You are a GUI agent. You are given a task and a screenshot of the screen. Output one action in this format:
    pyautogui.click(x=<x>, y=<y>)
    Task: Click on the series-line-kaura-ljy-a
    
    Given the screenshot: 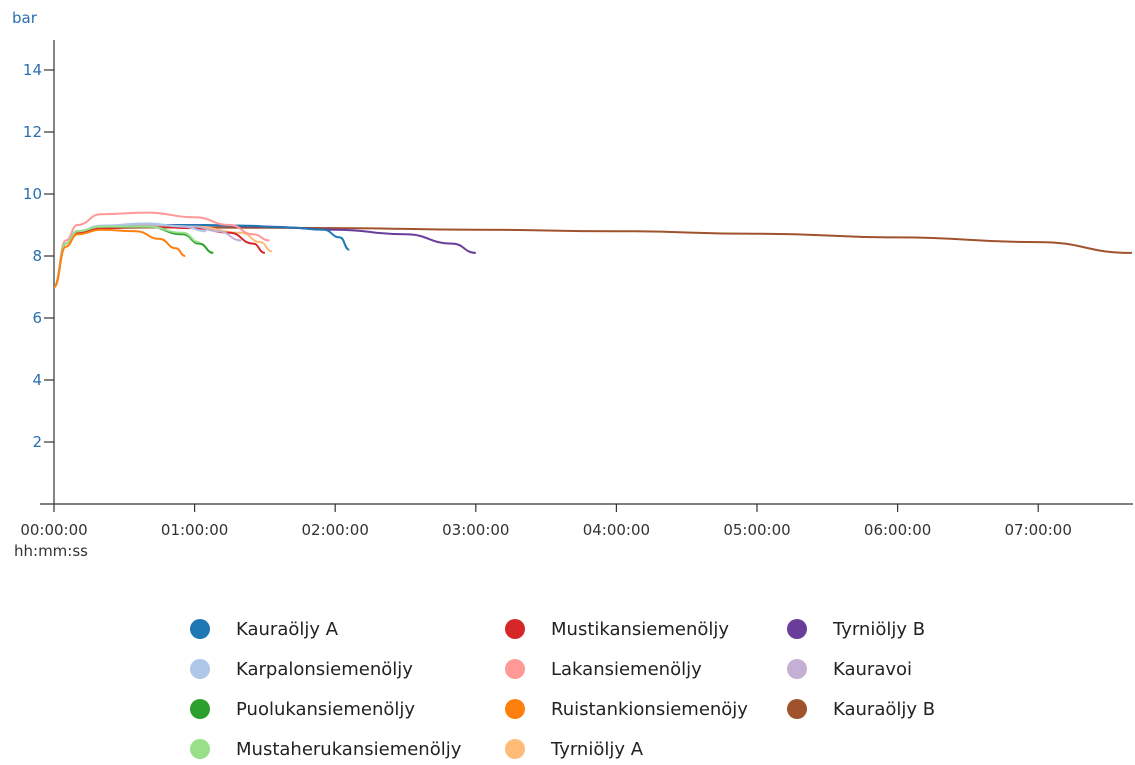 What is the action you would take?
    pyautogui.click(x=201, y=256)
    